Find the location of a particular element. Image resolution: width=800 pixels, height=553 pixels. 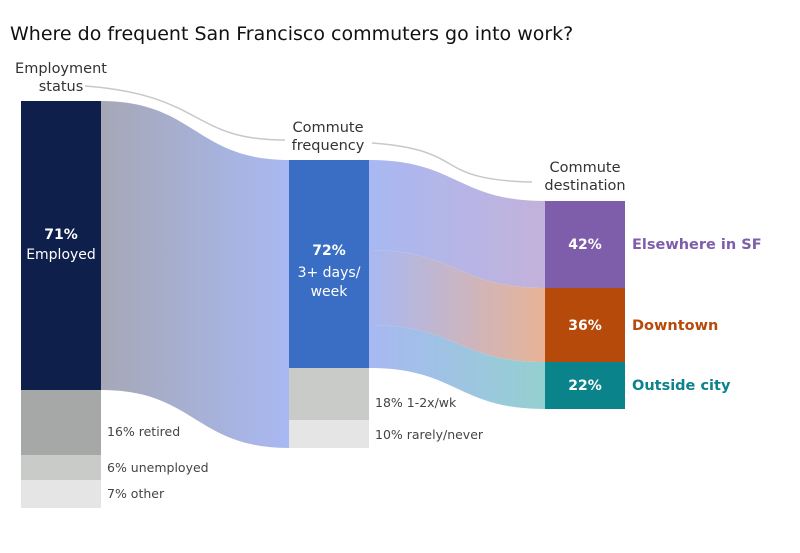

node-elsewhere is located at coordinates (585, 244).